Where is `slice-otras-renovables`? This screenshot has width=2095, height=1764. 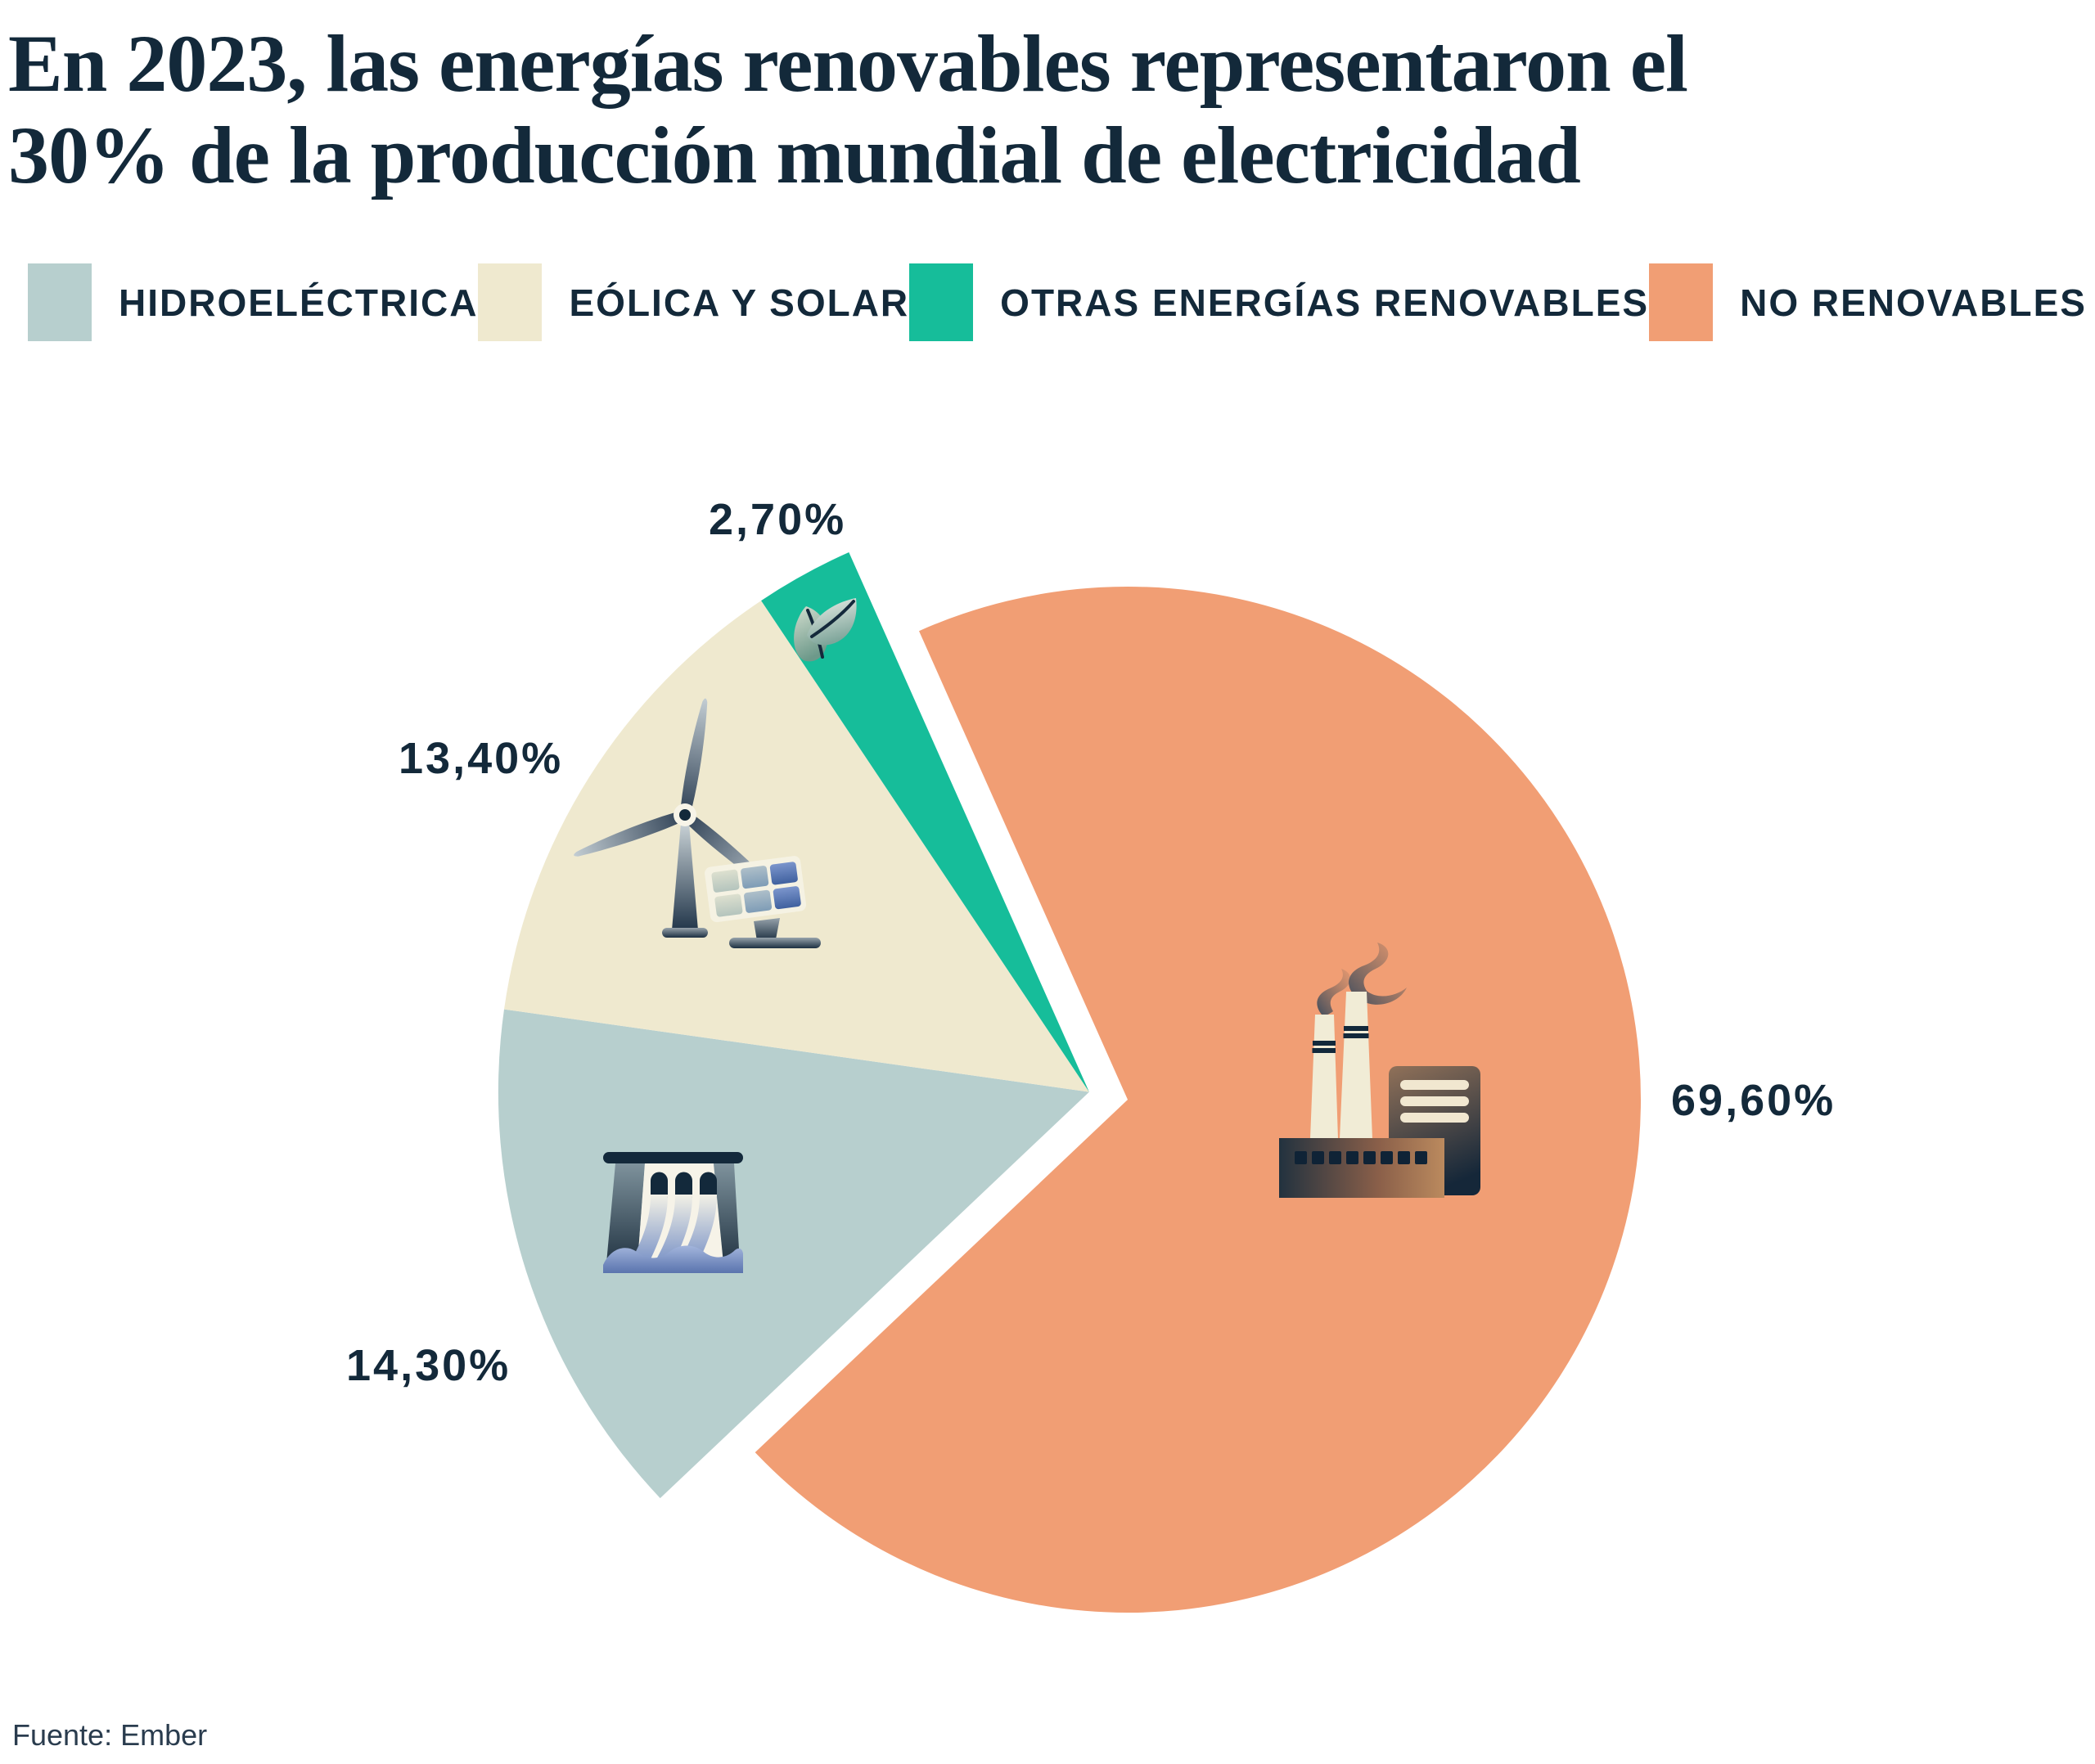 slice-otras-renovables is located at coordinates (925, 822).